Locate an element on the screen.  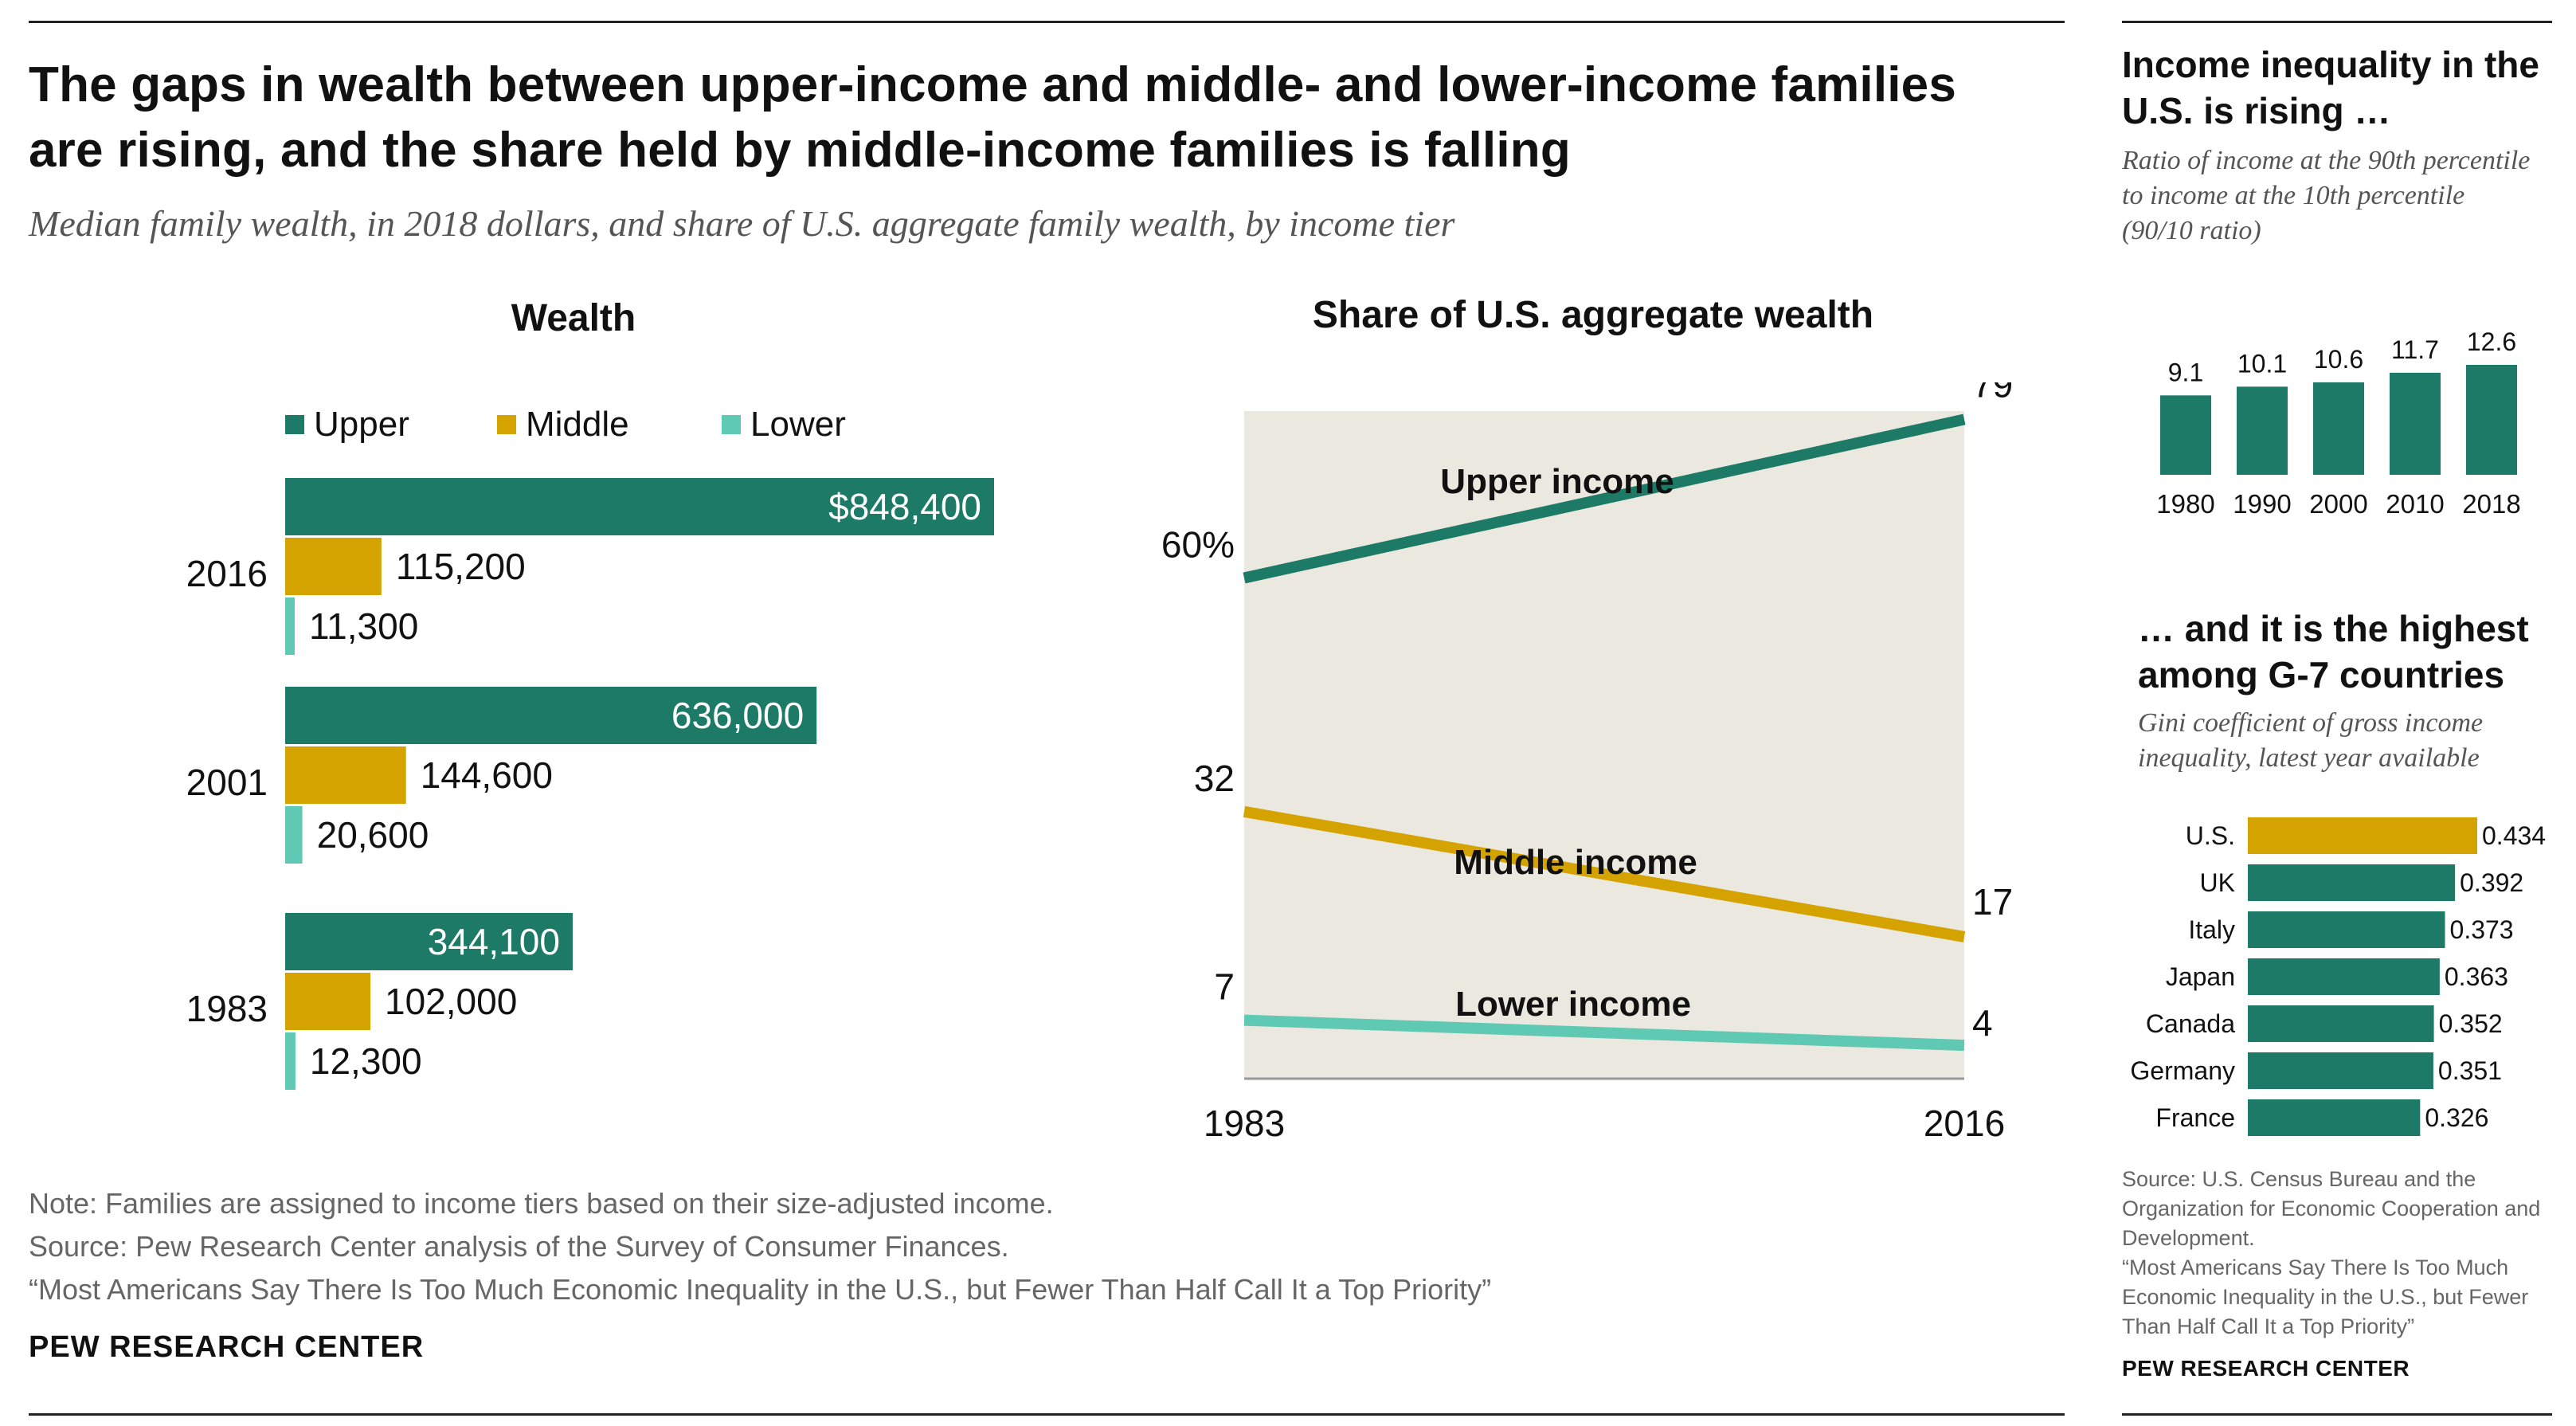
gini-value-3: 0.363 is located at coordinates (2476, 976).